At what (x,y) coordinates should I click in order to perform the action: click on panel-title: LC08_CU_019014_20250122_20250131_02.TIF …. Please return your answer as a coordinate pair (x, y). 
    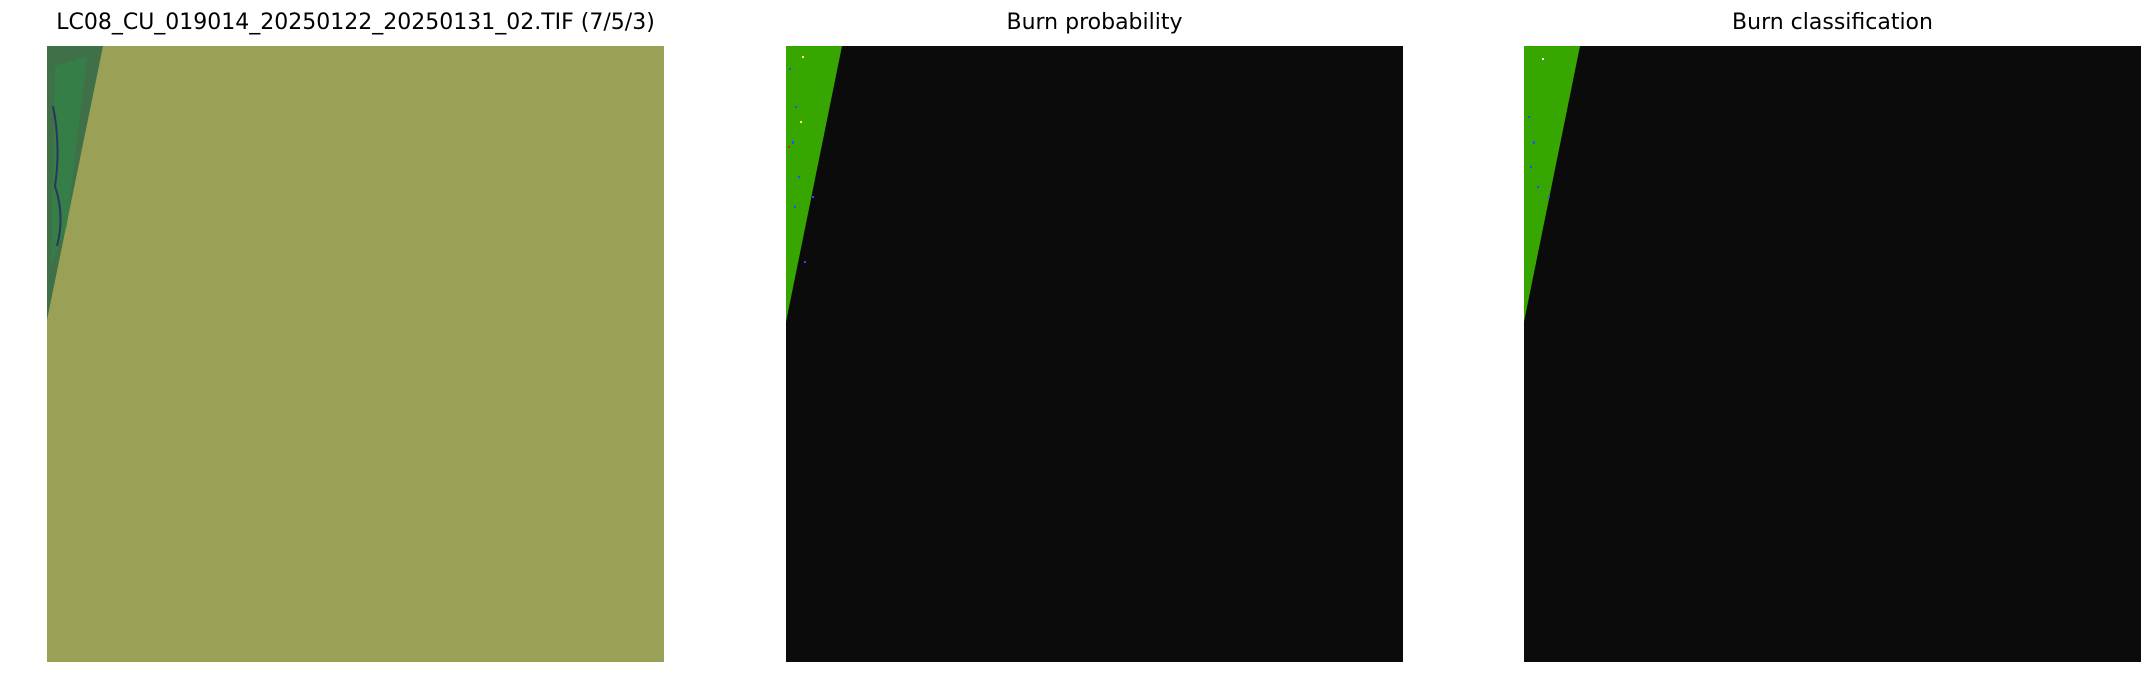
    Looking at the image, I should click on (355, 22).